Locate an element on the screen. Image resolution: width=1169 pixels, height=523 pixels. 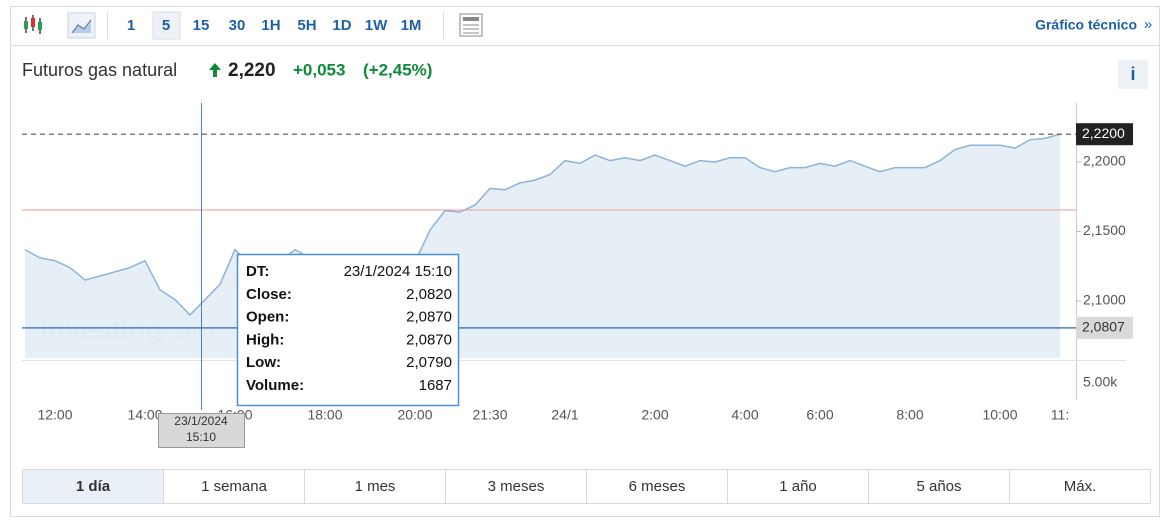
candle-icon is located at coordinates (33, 24).